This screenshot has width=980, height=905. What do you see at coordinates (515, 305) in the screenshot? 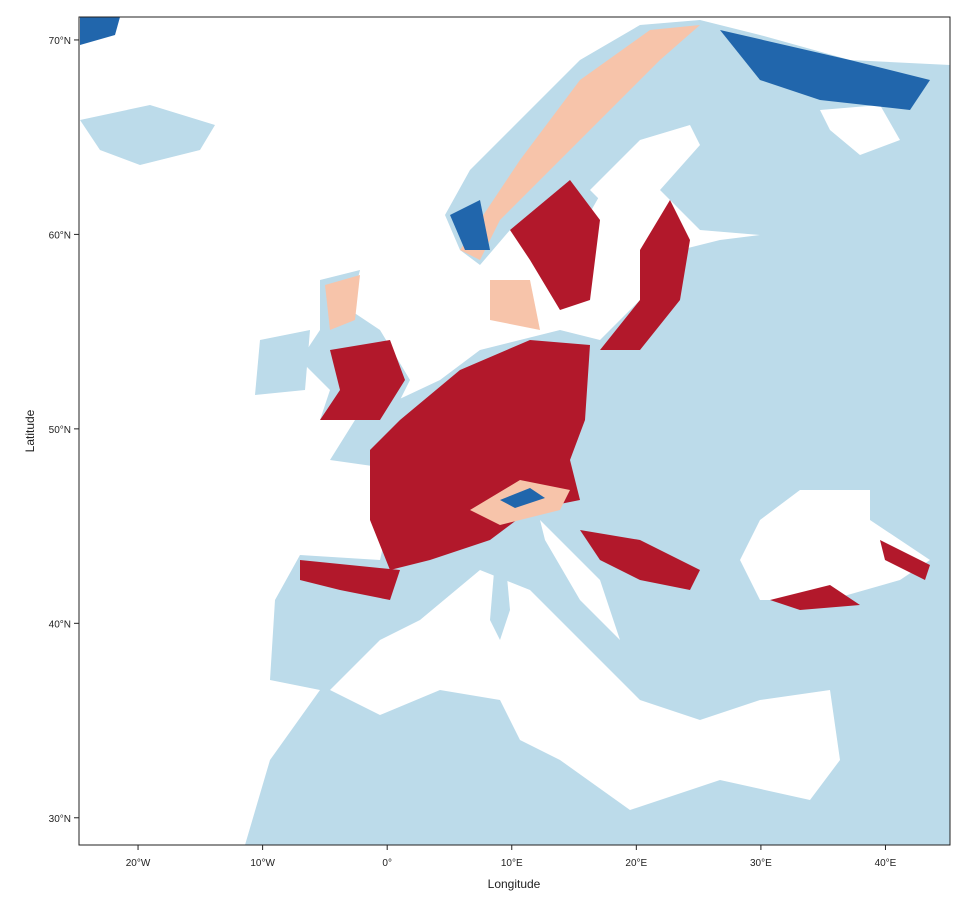
I see `denmark` at bounding box center [515, 305].